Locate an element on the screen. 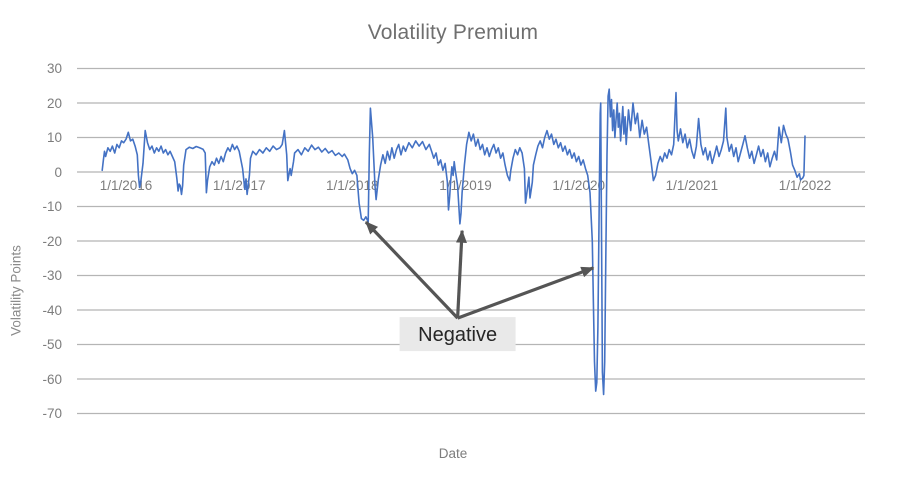  y-tick-label: -20 is located at coordinates (52, 241).